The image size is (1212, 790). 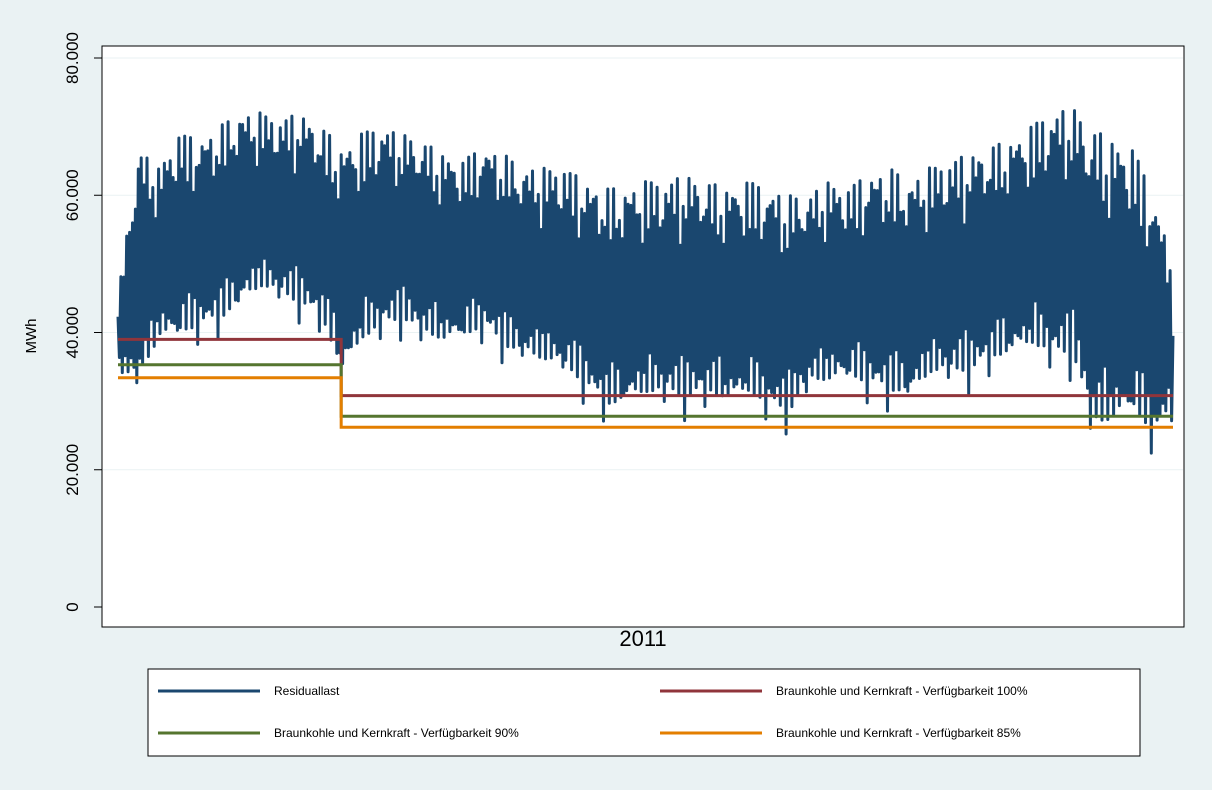 What do you see at coordinates (72, 606) in the screenshot?
I see `y-tick-label: 0` at bounding box center [72, 606].